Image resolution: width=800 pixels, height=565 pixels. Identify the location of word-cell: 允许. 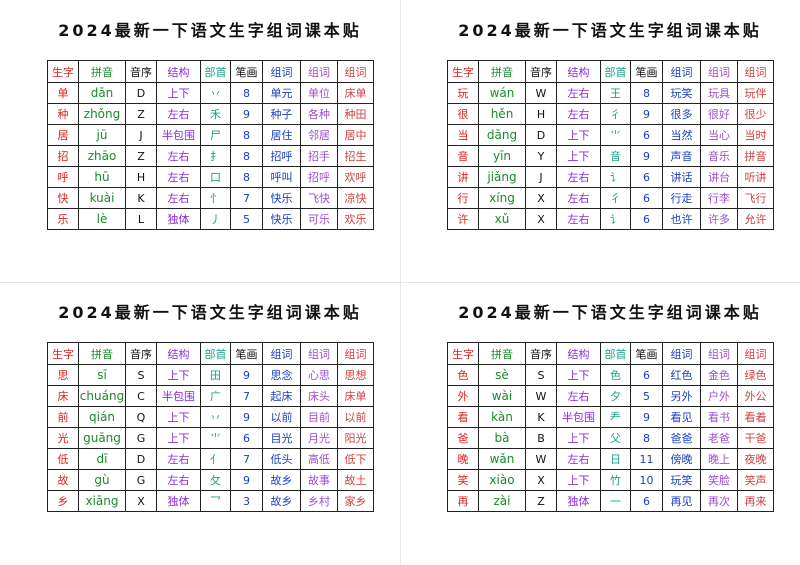
(755, 219).